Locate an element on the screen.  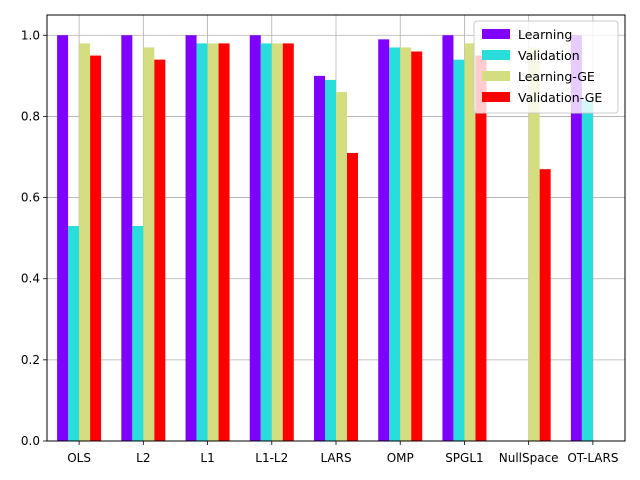
bar-validation-l1 is located at coordinates (202, 242).